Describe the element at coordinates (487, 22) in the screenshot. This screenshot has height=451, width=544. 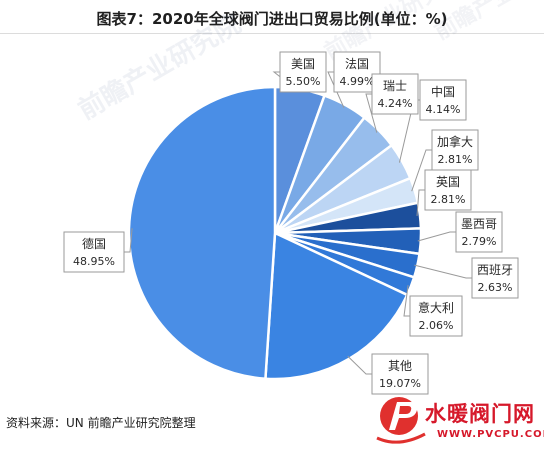
I see `watermark-text: 前瞻产业研究院` at that location.